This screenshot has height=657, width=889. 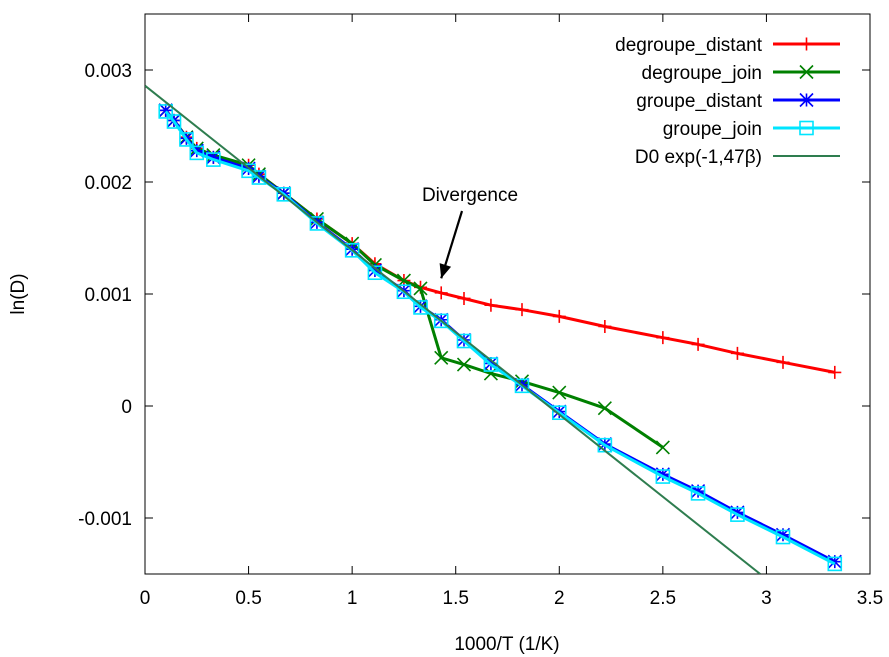 What do you see at coordinates (456, 598) in the screenshot?
I see `x-tick-label: 1.5` at bounding box center [456, 598].